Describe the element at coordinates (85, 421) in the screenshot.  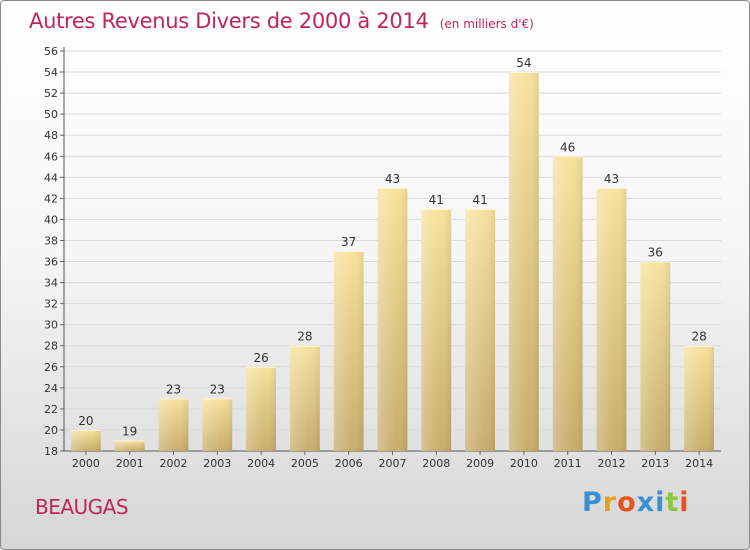
I see `value-label: 20` at that location.